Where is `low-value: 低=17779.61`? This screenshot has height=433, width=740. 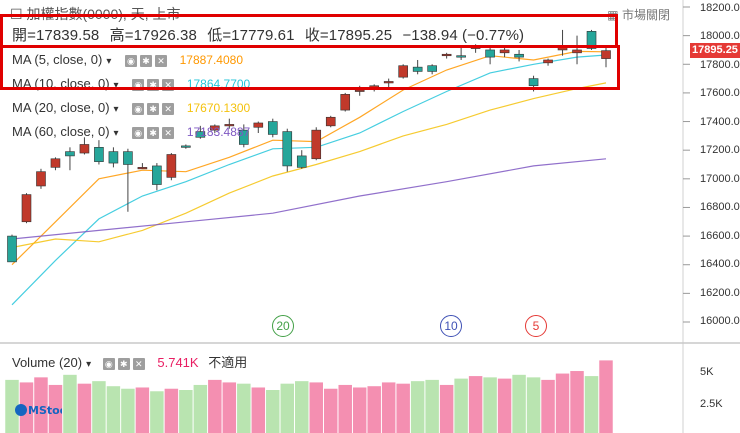
low-value: 低=17779.61 is located at coordinates (251, 35).